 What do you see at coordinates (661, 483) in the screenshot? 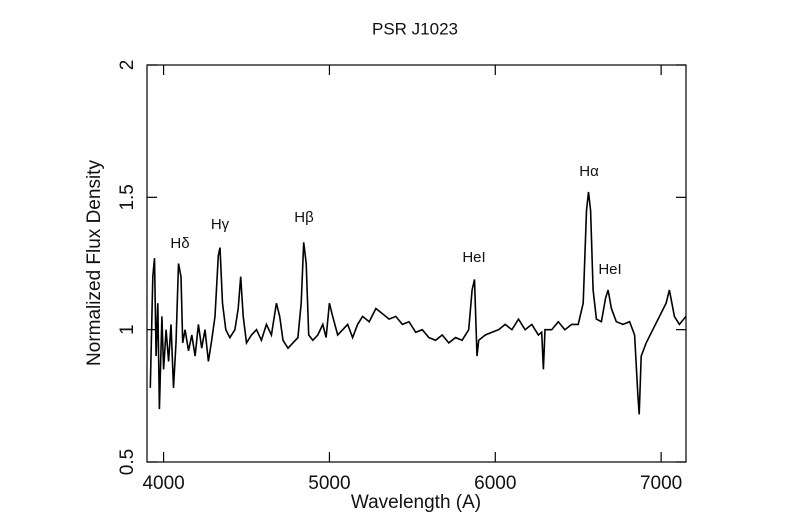
I see `x-tick-label: 7000` at bounding box center [661, 483].